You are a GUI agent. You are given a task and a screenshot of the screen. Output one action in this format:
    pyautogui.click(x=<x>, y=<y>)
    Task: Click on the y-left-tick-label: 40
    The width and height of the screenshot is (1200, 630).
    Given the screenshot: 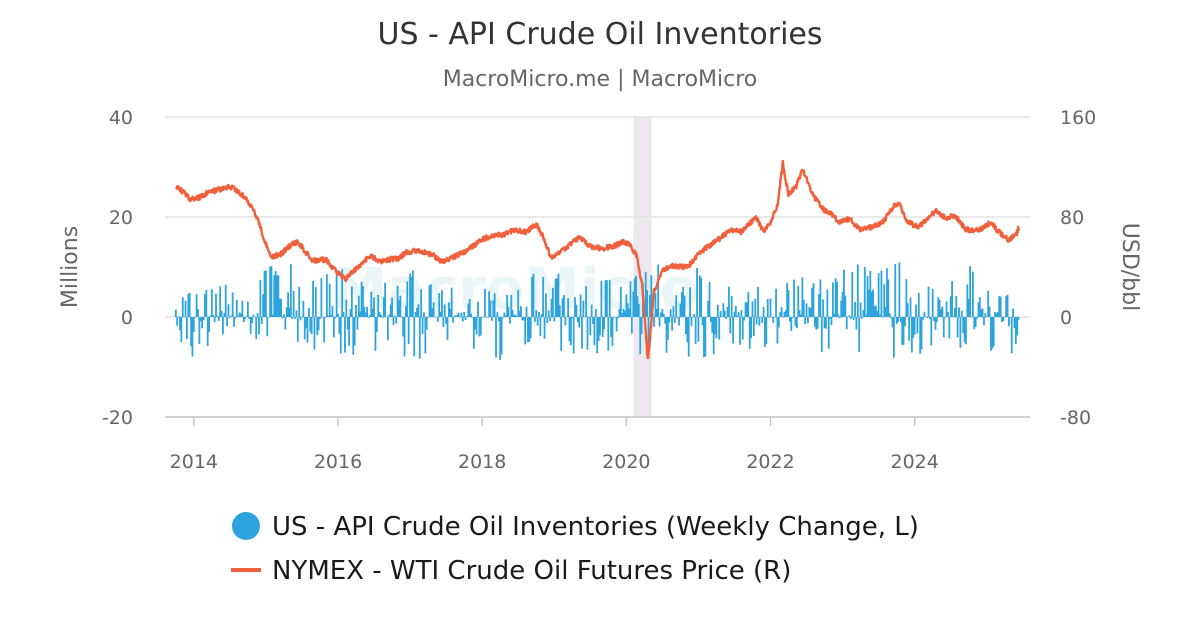 What is the action you would take?
    pyautogui.click(x=121, y=118)
    